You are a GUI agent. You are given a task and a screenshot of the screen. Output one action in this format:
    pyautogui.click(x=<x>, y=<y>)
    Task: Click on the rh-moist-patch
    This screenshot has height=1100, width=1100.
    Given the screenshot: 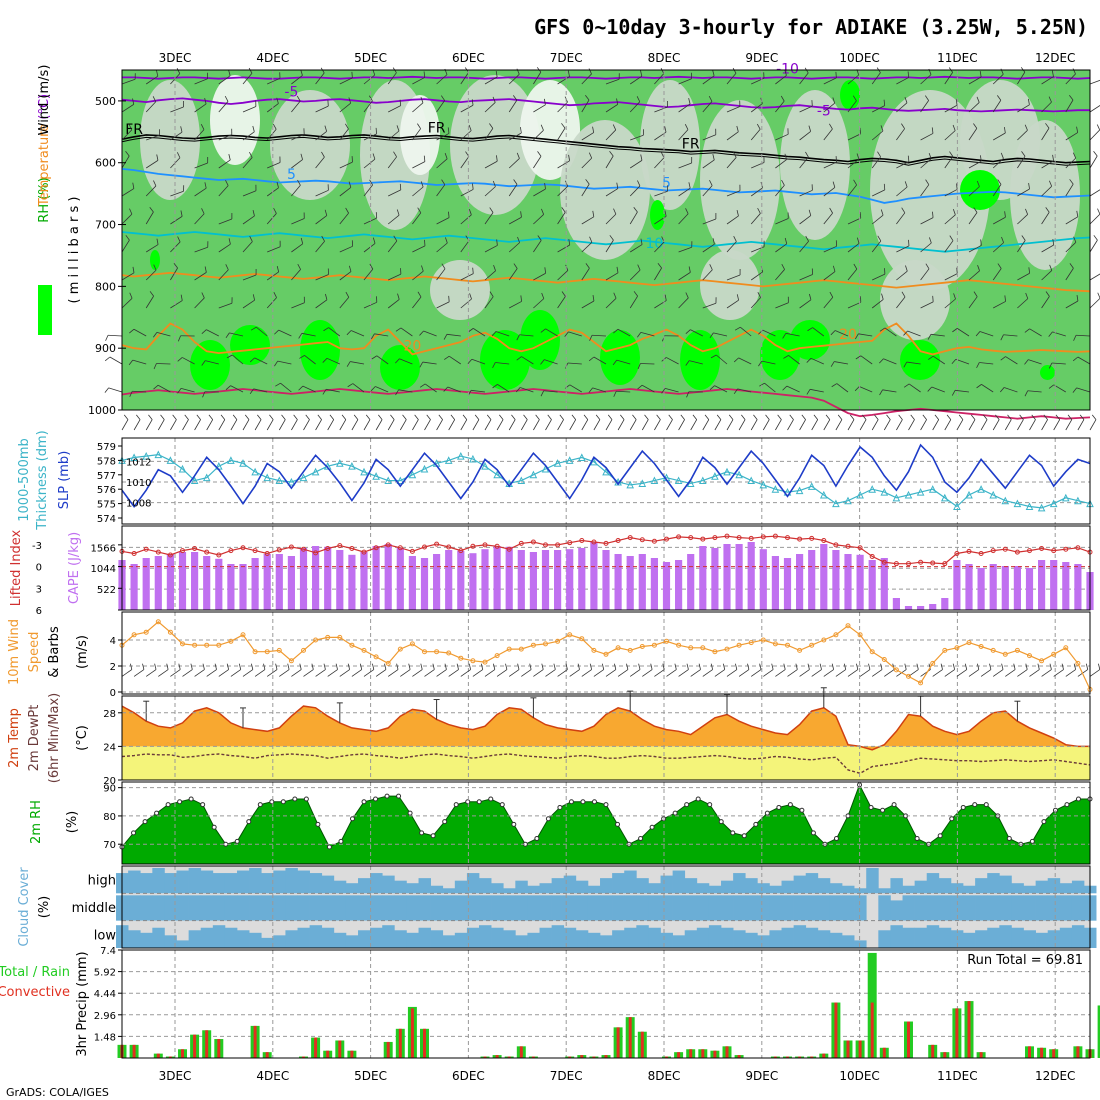 What is the action you would take?
    pyautogui.click(x=657, y=215)
    